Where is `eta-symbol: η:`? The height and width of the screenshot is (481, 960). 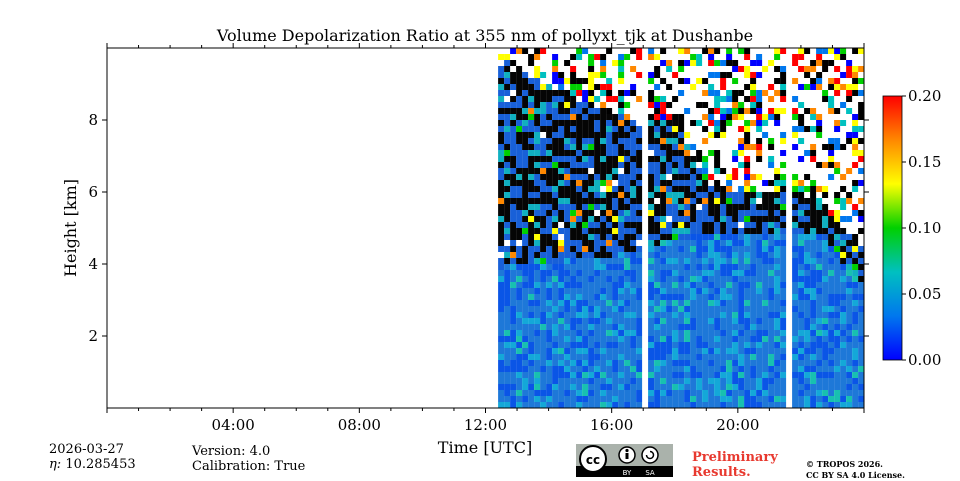
eta-symbol: η: is located at coordinates (57, 464).